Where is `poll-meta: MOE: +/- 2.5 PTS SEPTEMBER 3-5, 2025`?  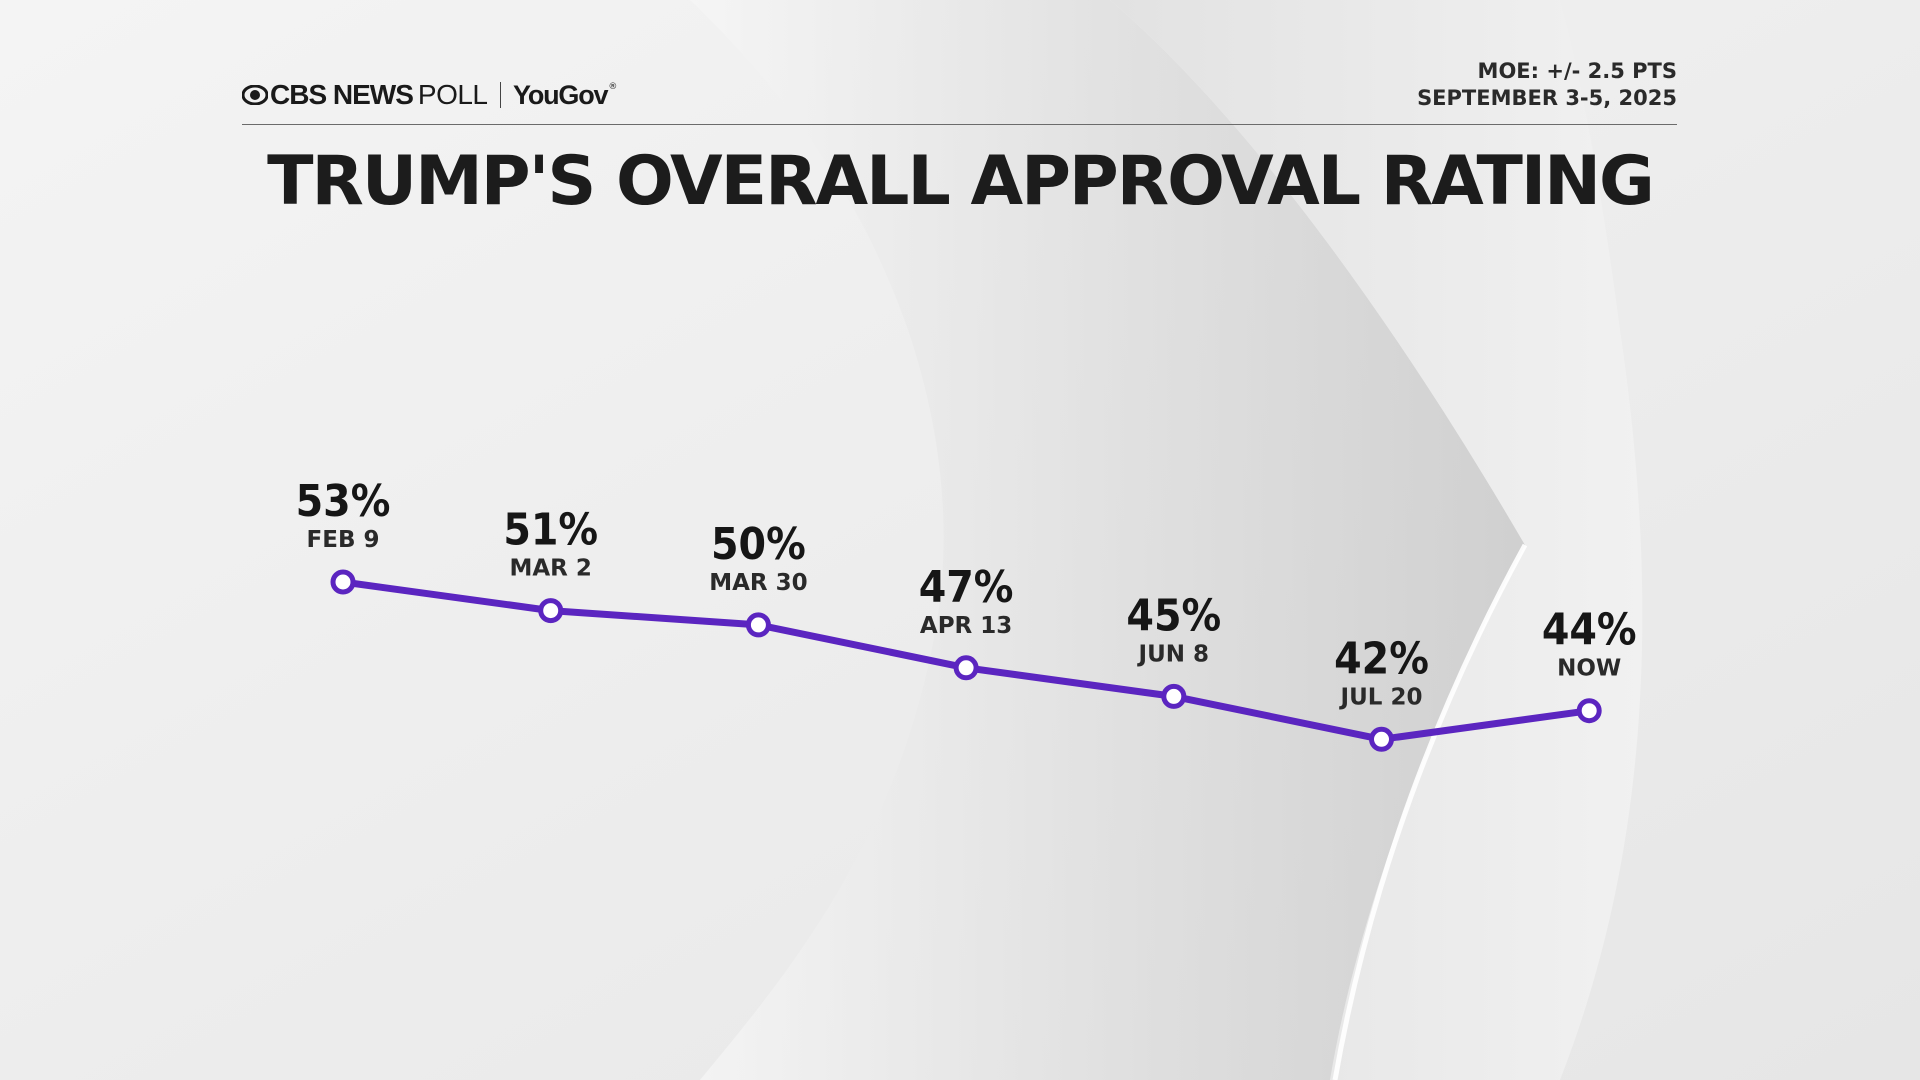 poll-meta: MOE: +/- 2.5 PTS SEPTEMBER 3-5, 2025 is located at coordinates (1547, 85).